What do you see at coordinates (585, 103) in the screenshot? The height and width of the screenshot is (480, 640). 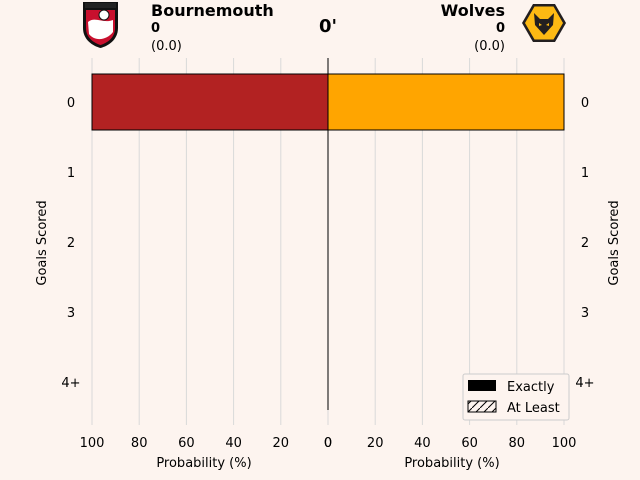 I see `y-tick-label-right: 0` at bounding box center [585, 103].